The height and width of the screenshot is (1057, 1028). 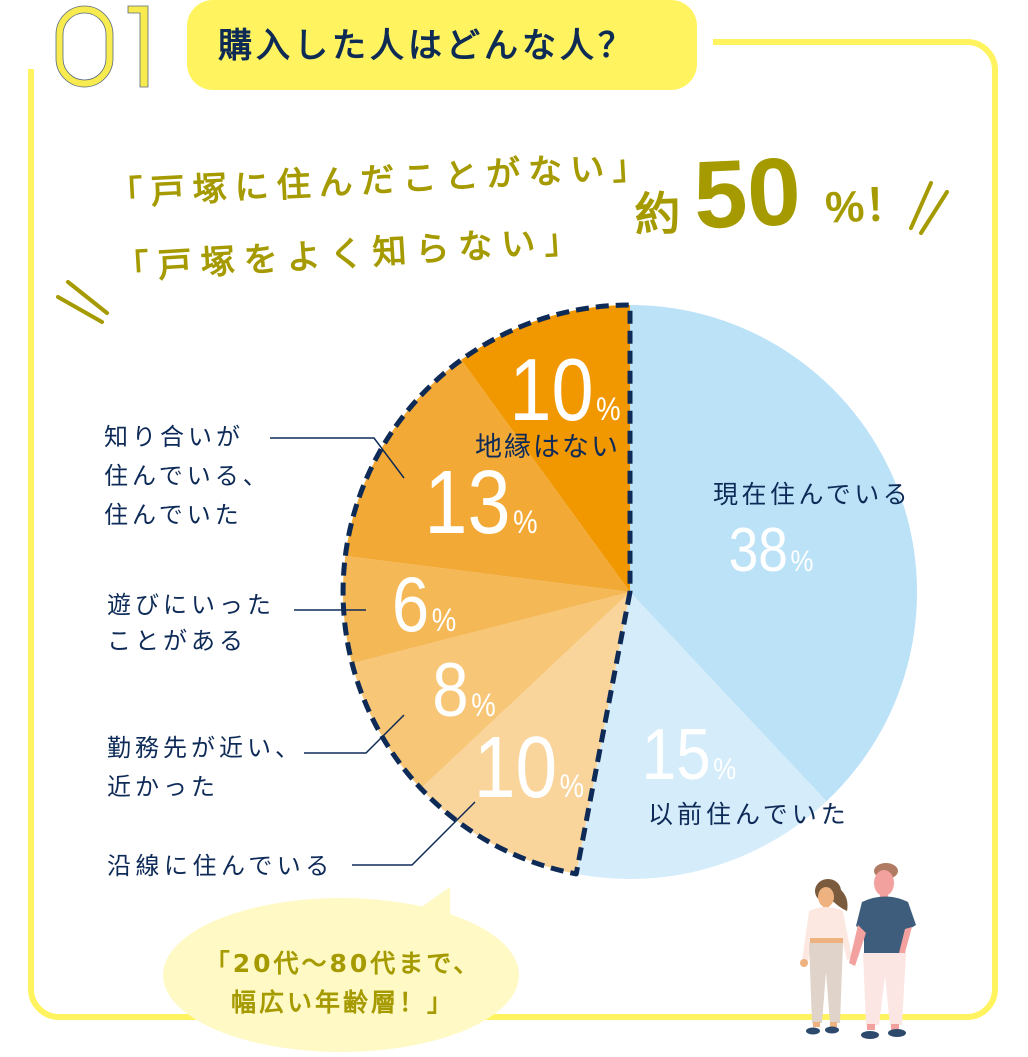 What do you see at coordinates (82, 302) in the screenshot?
I see `emphasis-lines-left` at bounding box center [82, 302].